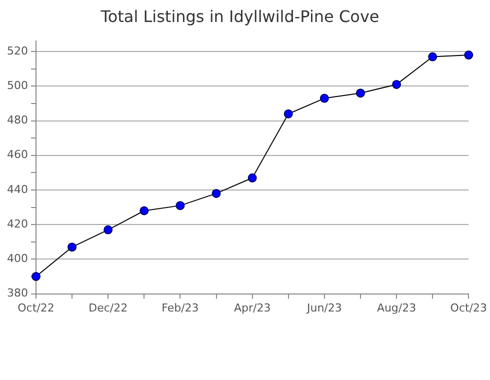 This screenshot has width=490, height=380. I want to click on x-tick-label: Oct/22, so click(36, 307).